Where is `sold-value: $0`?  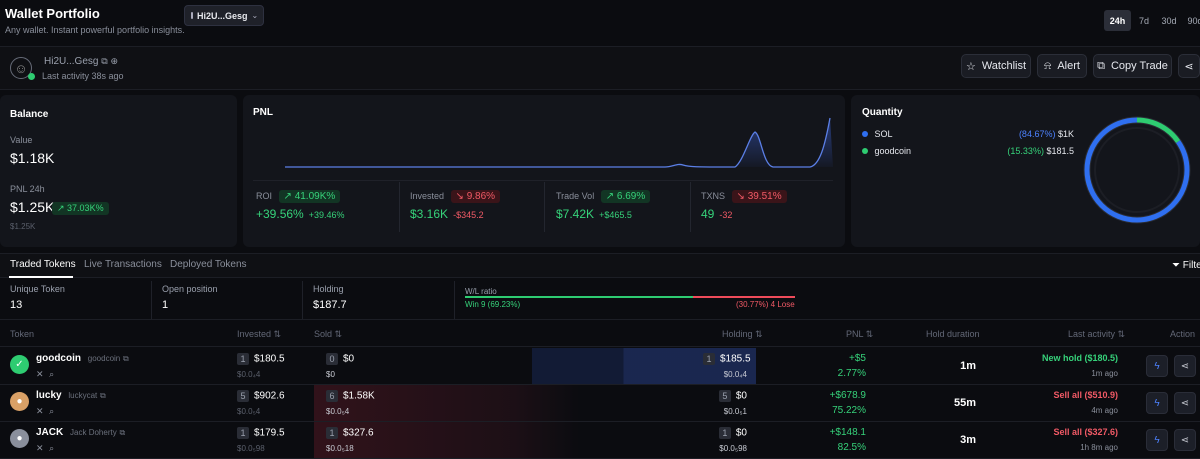 sold-value: $0 is located at coordinates (349, 359).